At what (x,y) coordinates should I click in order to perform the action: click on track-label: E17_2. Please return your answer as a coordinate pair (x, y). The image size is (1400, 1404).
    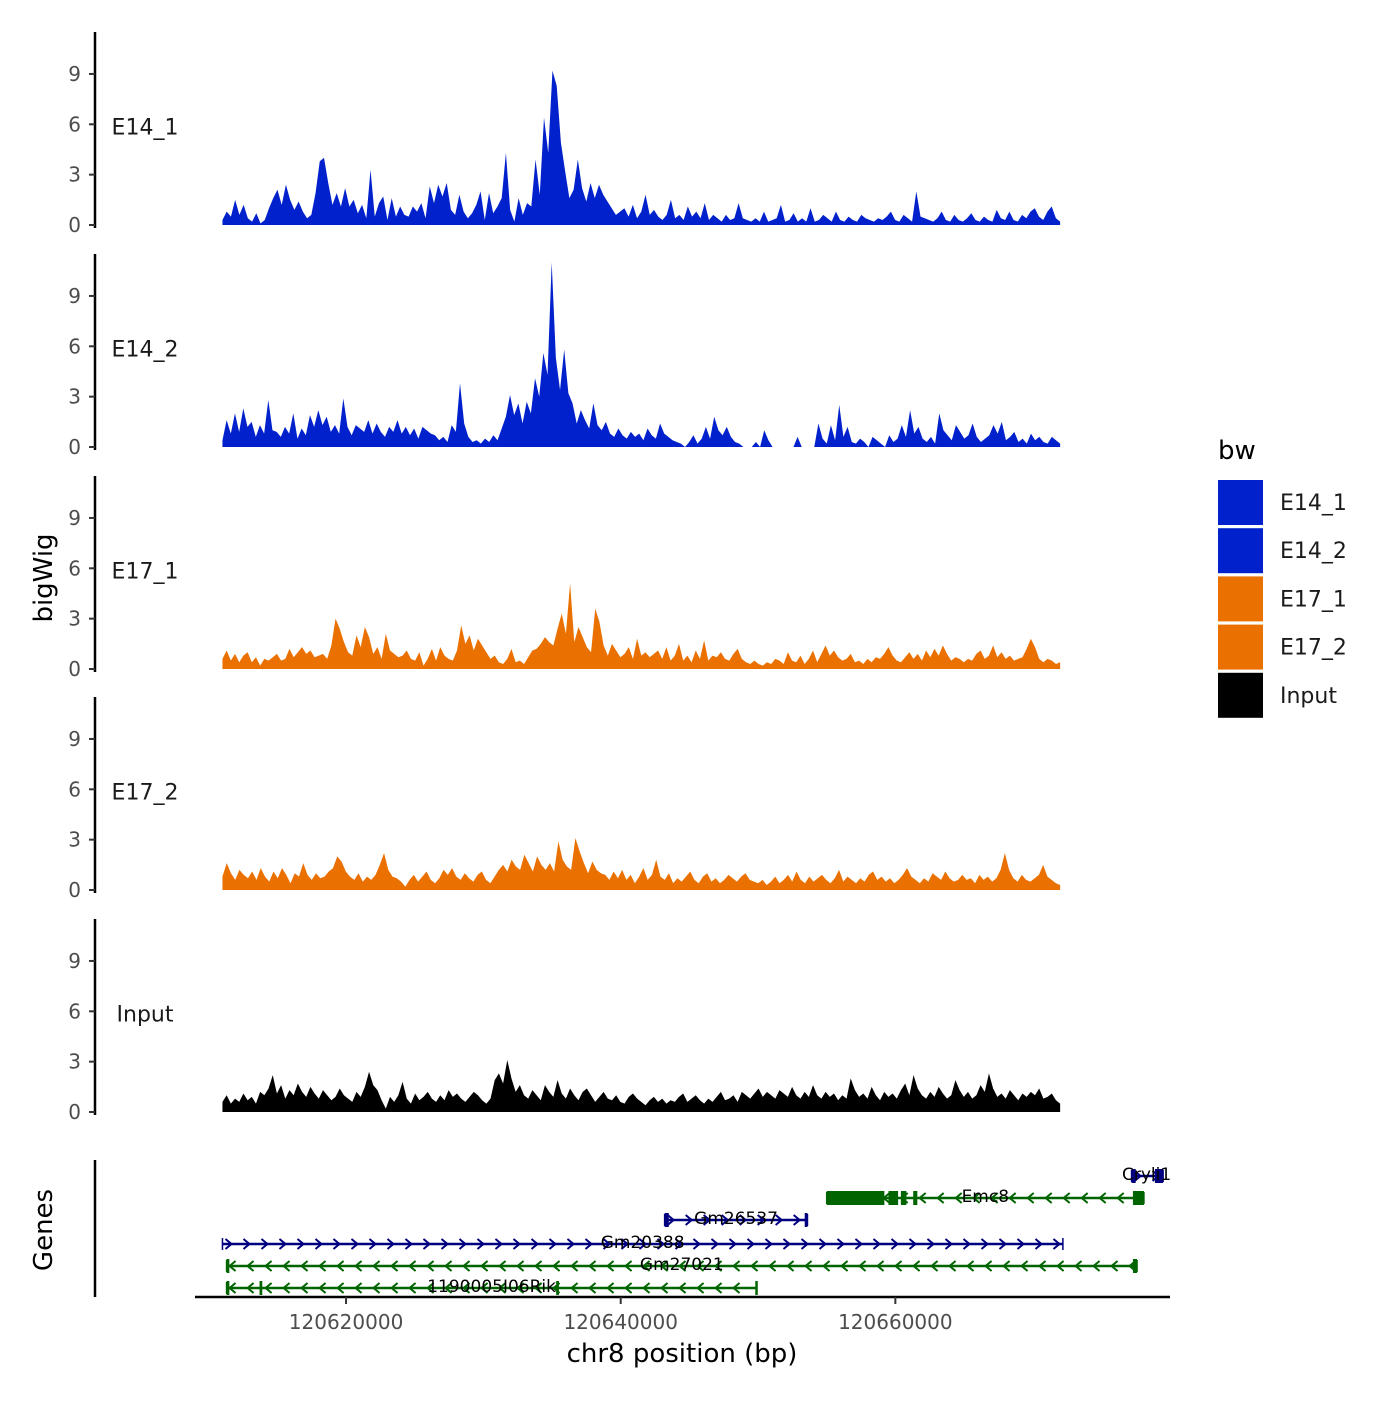
    Looking at the image, I should click on (145, 792).